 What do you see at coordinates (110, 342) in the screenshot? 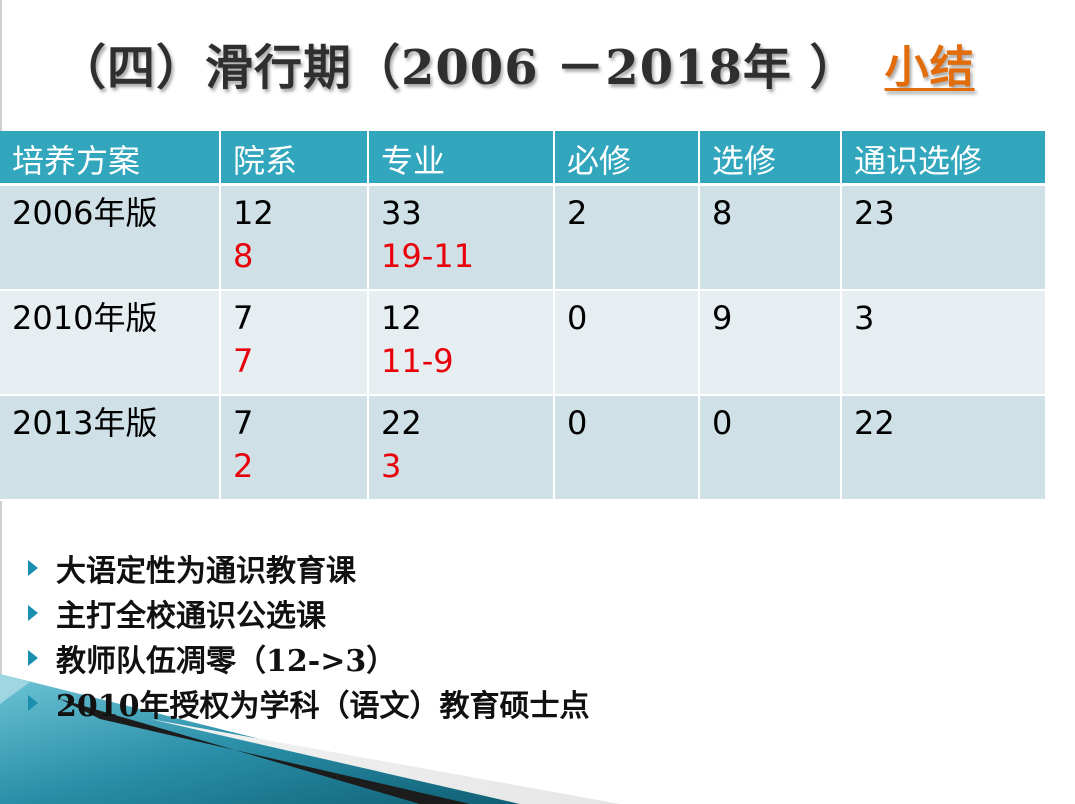
I see `cell-plan: 2010年版` at bounding box center [110, 342].